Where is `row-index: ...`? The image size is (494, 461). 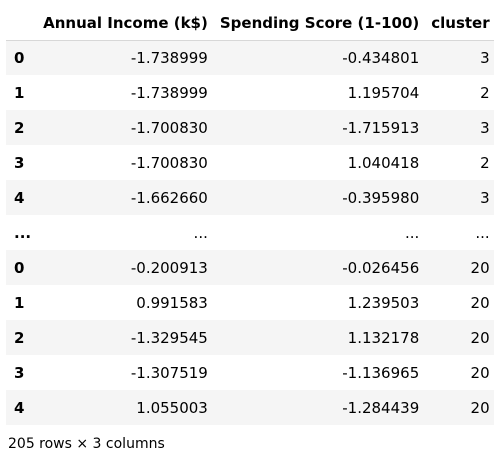
row-index: ... is located at coordinates (23, 232).